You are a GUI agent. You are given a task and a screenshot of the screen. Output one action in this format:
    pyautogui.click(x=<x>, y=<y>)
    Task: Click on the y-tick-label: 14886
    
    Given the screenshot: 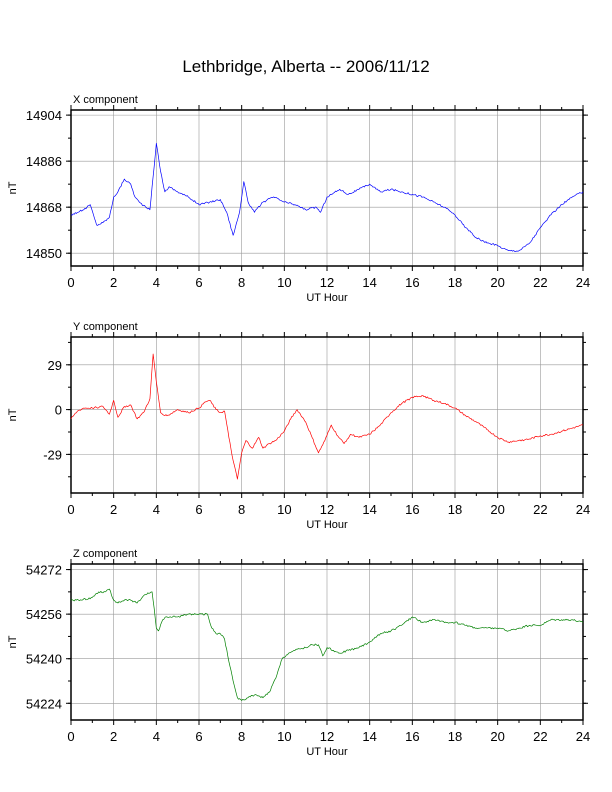 What is the action you would take?
    pyautogui.click(x=44, y=161)
    